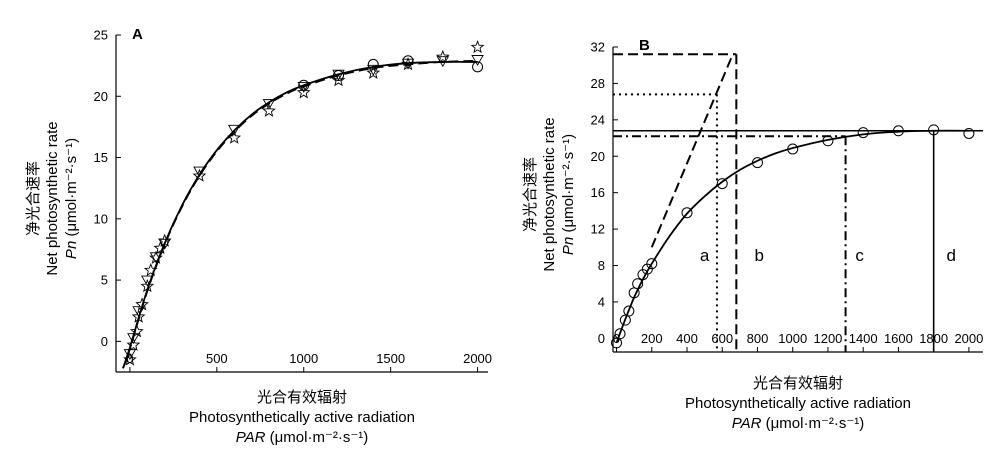  What do you see at coordinates (758, 338) in the screenshot?
I see `panel-b-x-tick-label: 800` at bounding box center [758, 338].